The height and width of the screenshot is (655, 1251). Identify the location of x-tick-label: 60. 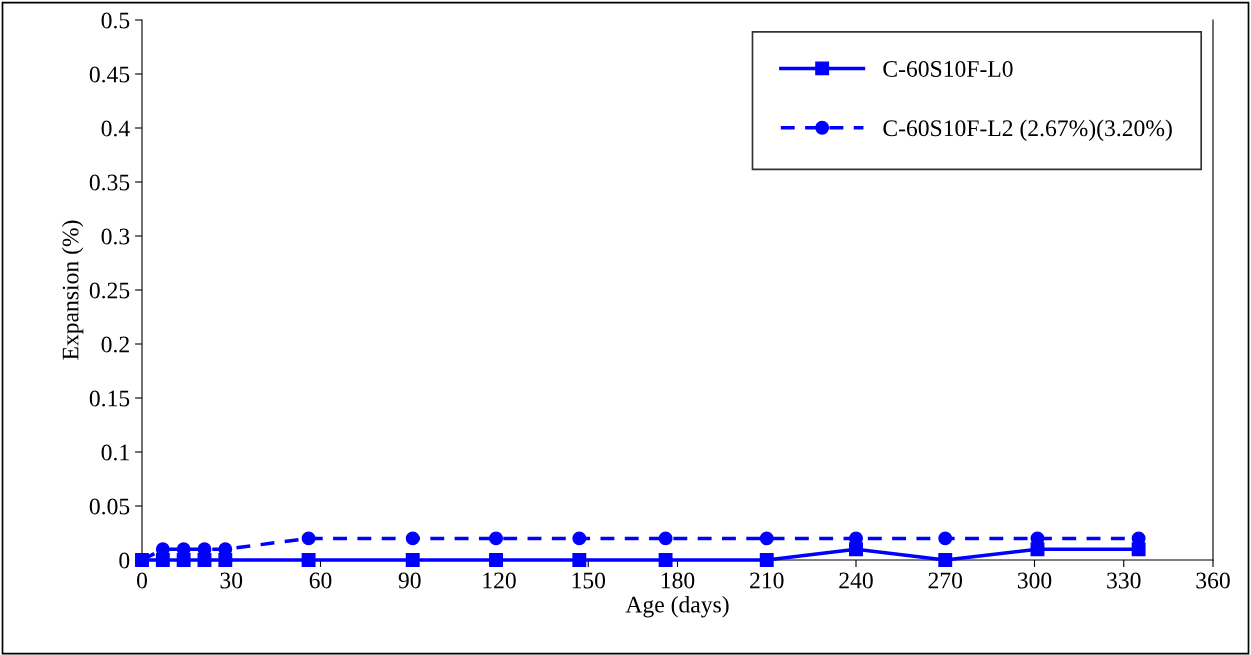
(320, 580).